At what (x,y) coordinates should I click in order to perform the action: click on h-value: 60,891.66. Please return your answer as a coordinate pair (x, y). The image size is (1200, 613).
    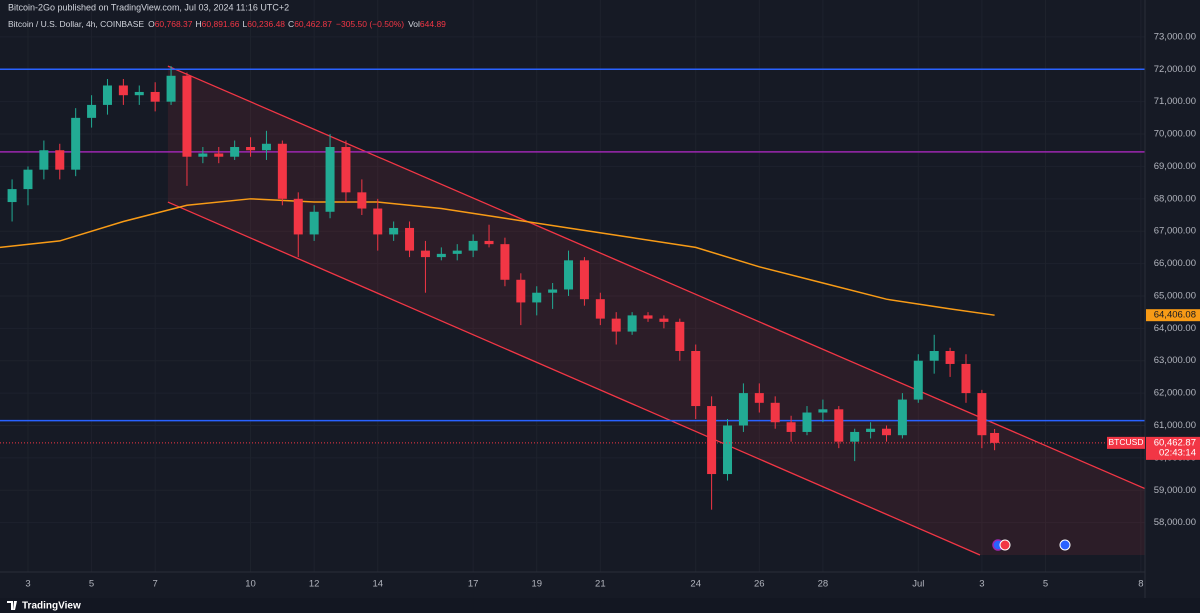
    Looking at the image, I should click on (221, 24).